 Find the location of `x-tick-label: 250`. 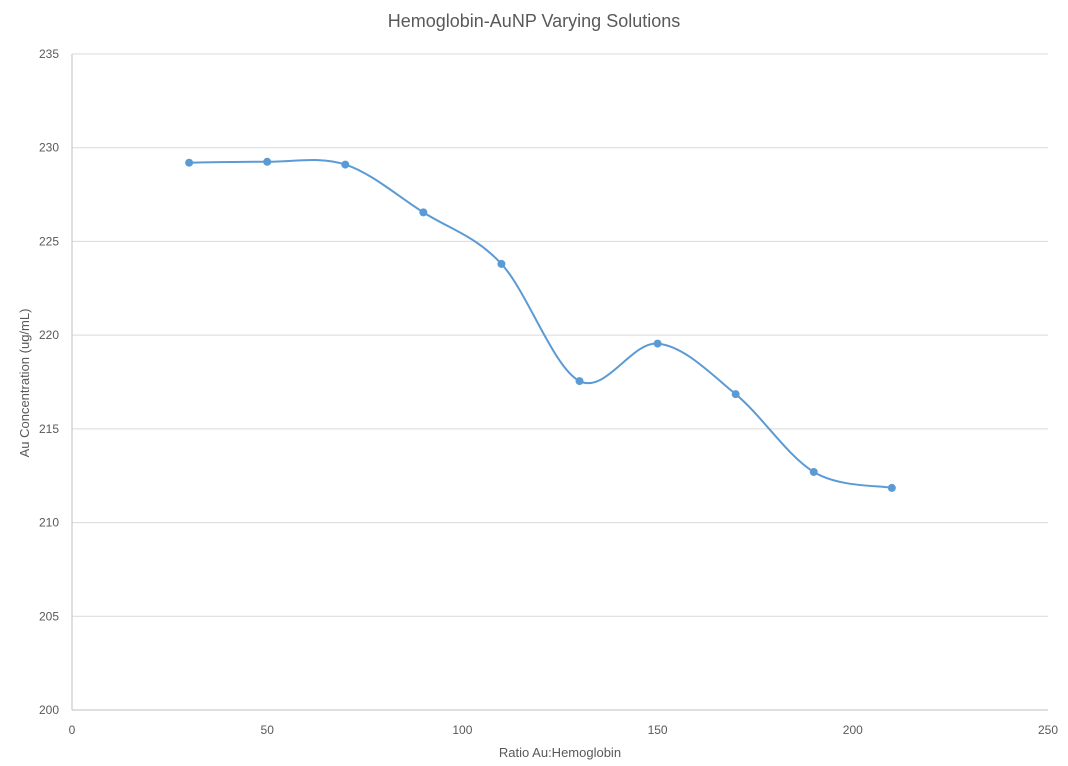

x-tick-label: 250 is located at coordinates (1048, 730).